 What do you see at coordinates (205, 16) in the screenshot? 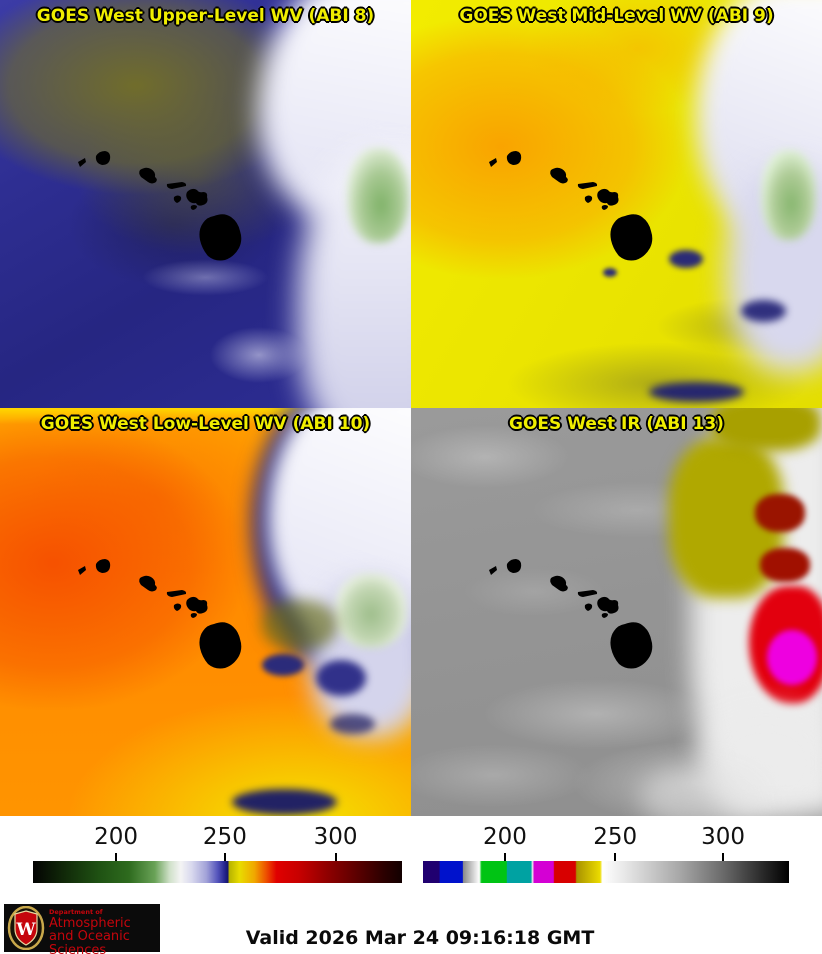
I see `panel-title: GOES West Upper-Level WV (ABI 8)` at bounding box center [205, 16].